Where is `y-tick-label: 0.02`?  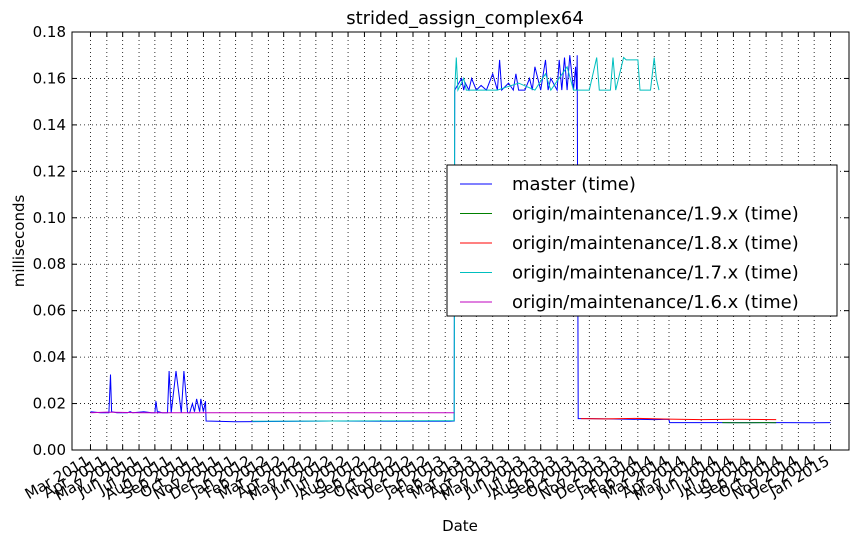
y-tick-label: 0.02 is located at coordinates (49, 404).